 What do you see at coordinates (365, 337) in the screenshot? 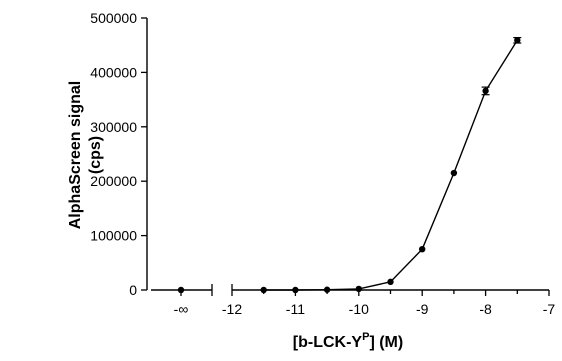
I see `x-axis-title-superscript: P` at bounding box center [365, 337].